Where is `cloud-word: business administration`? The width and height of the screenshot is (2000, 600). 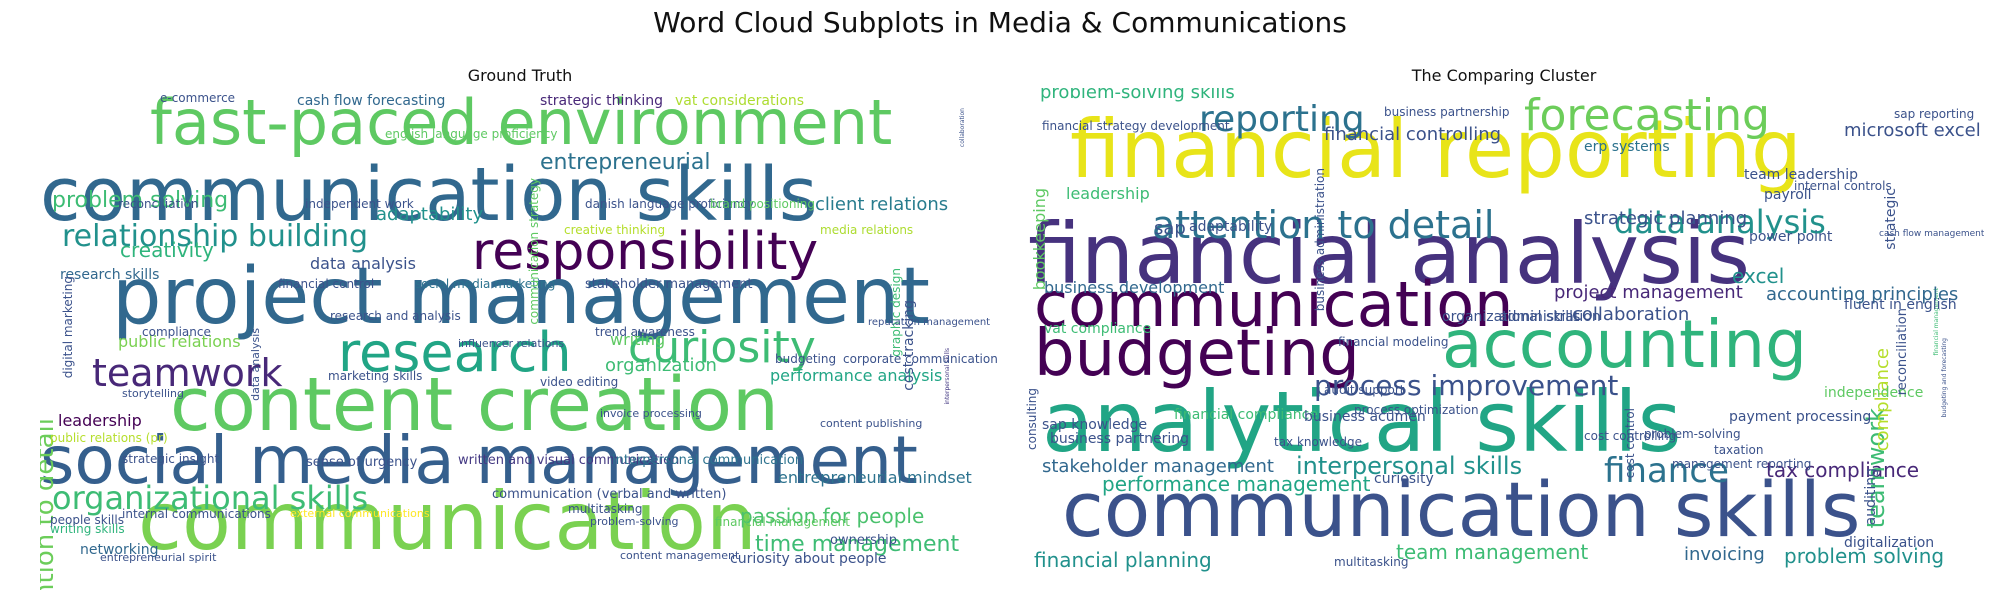
cloud-word: business administration is located at coordinates (1320, 240).